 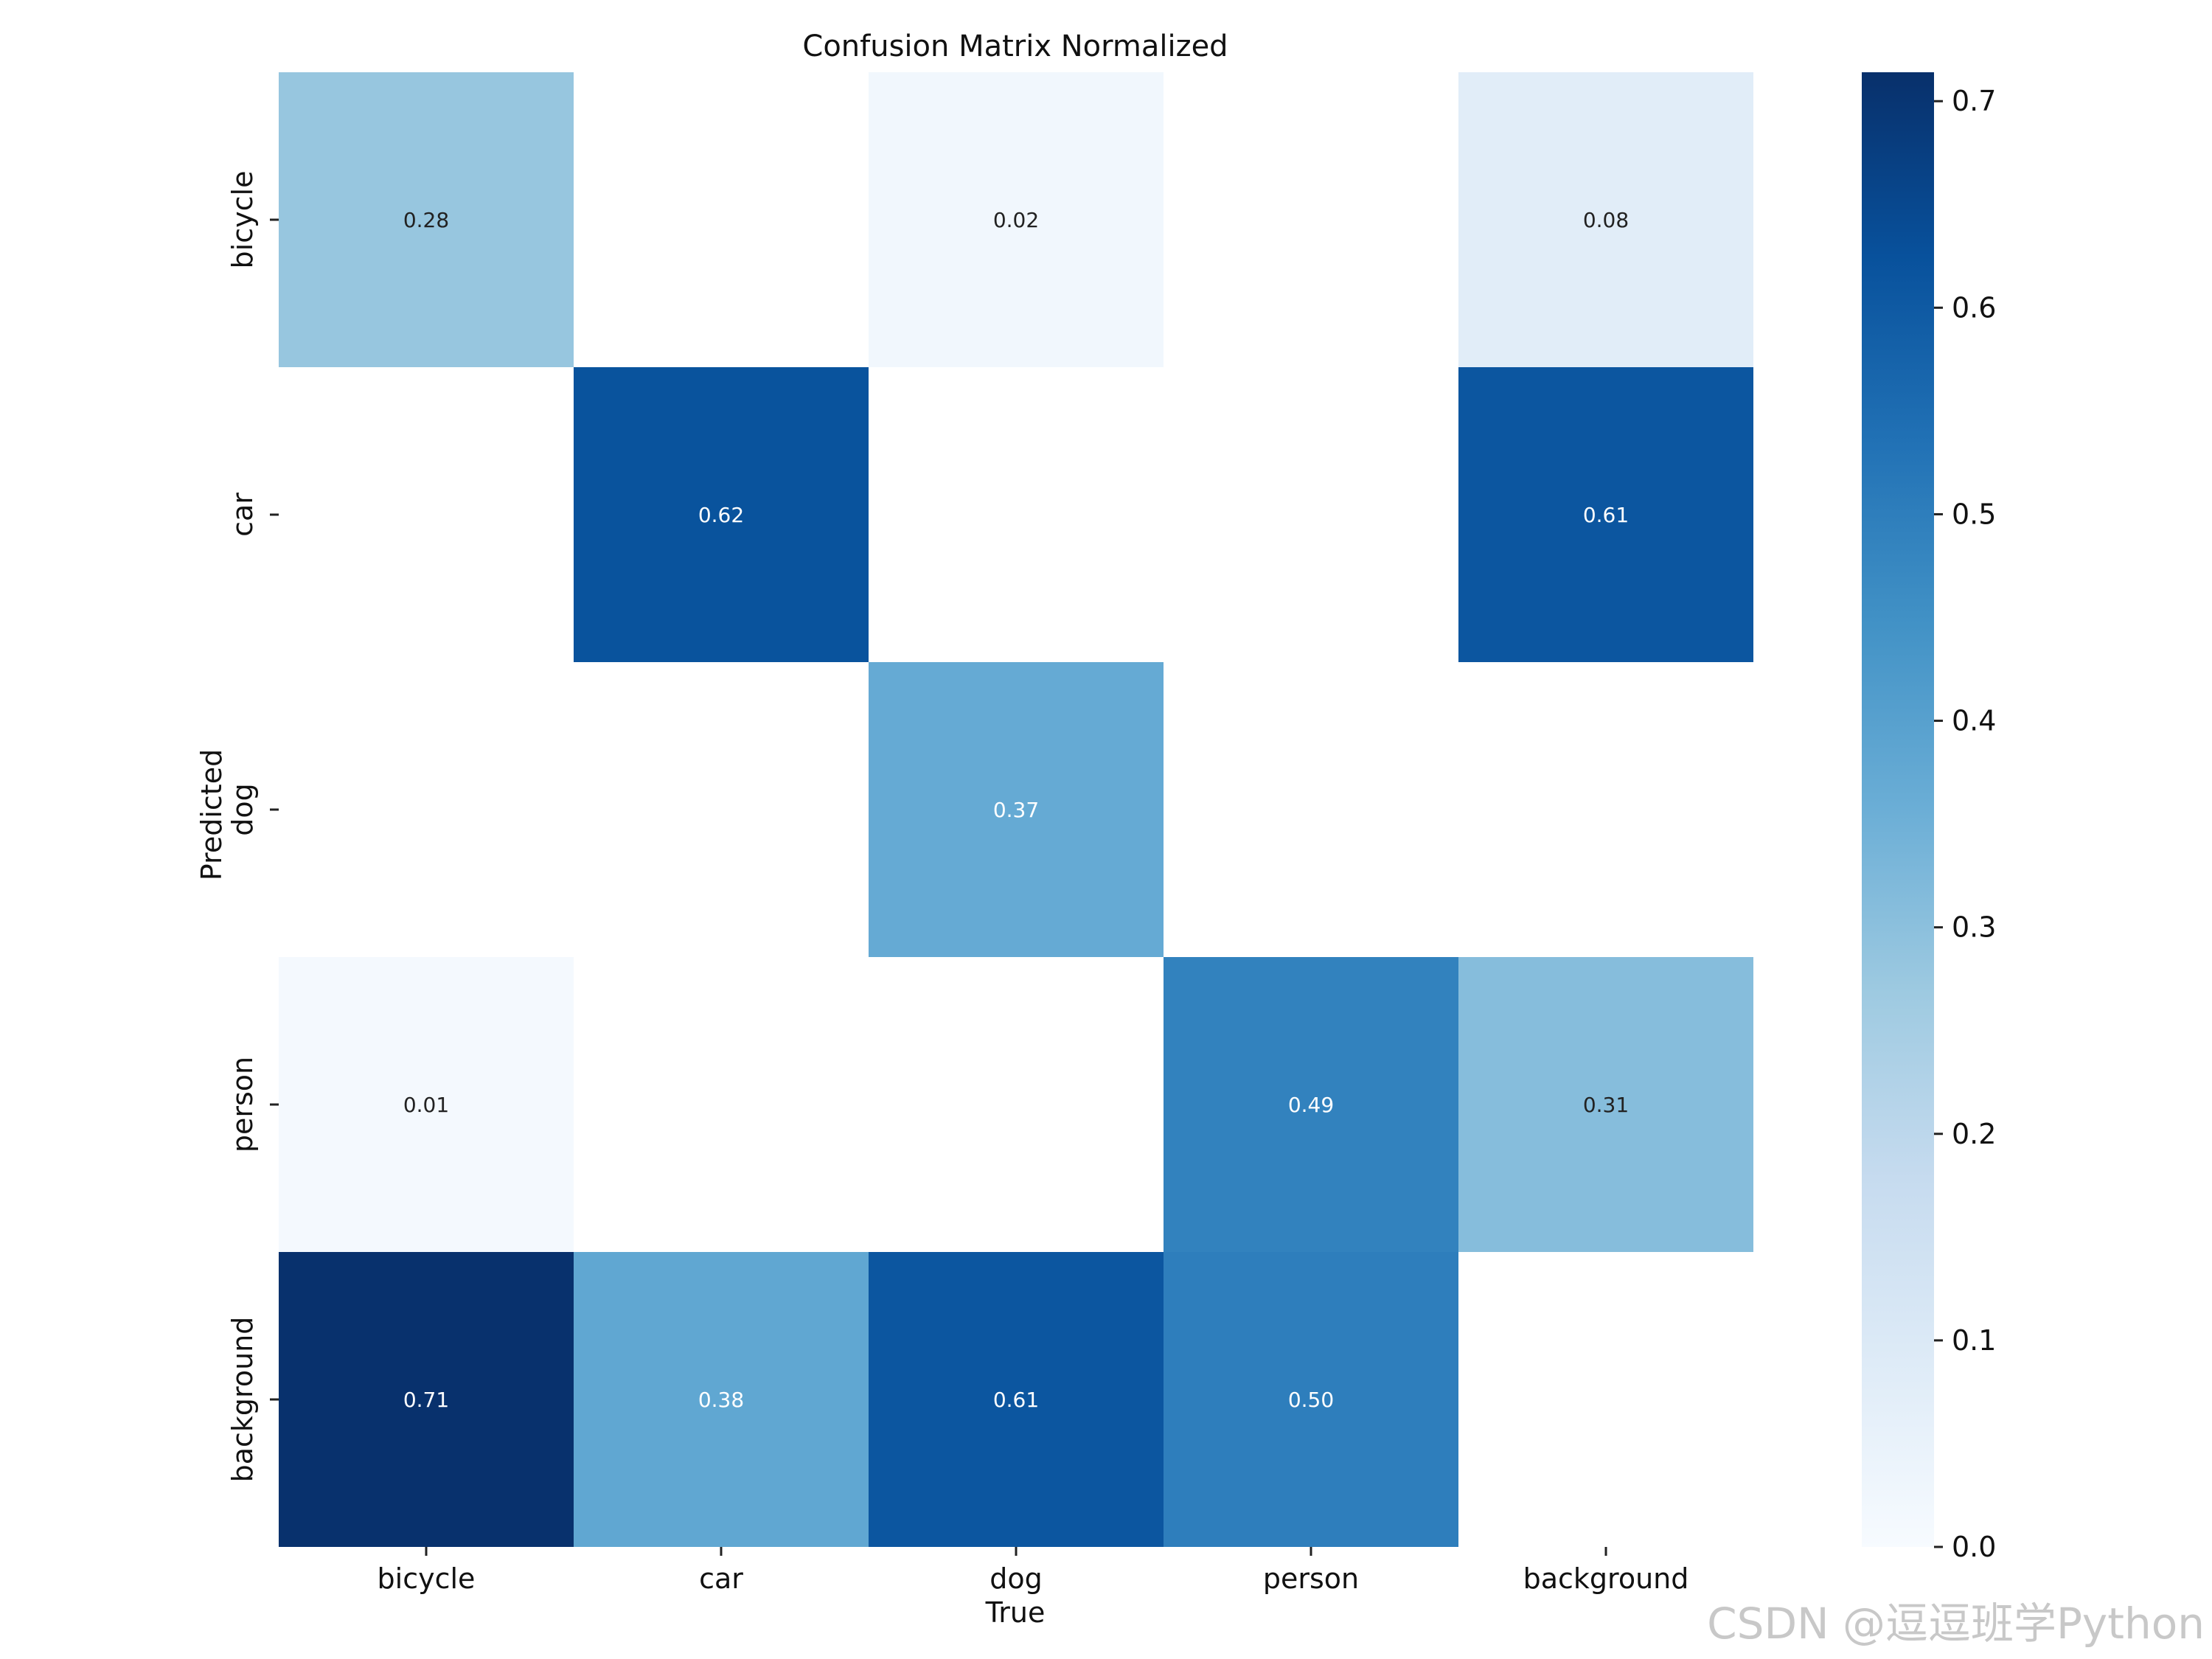 What do you see at coordinates (427, 1578) in the screenshot?
I see `x-tick-label: bicycle` at bounding box center [427, 1578].